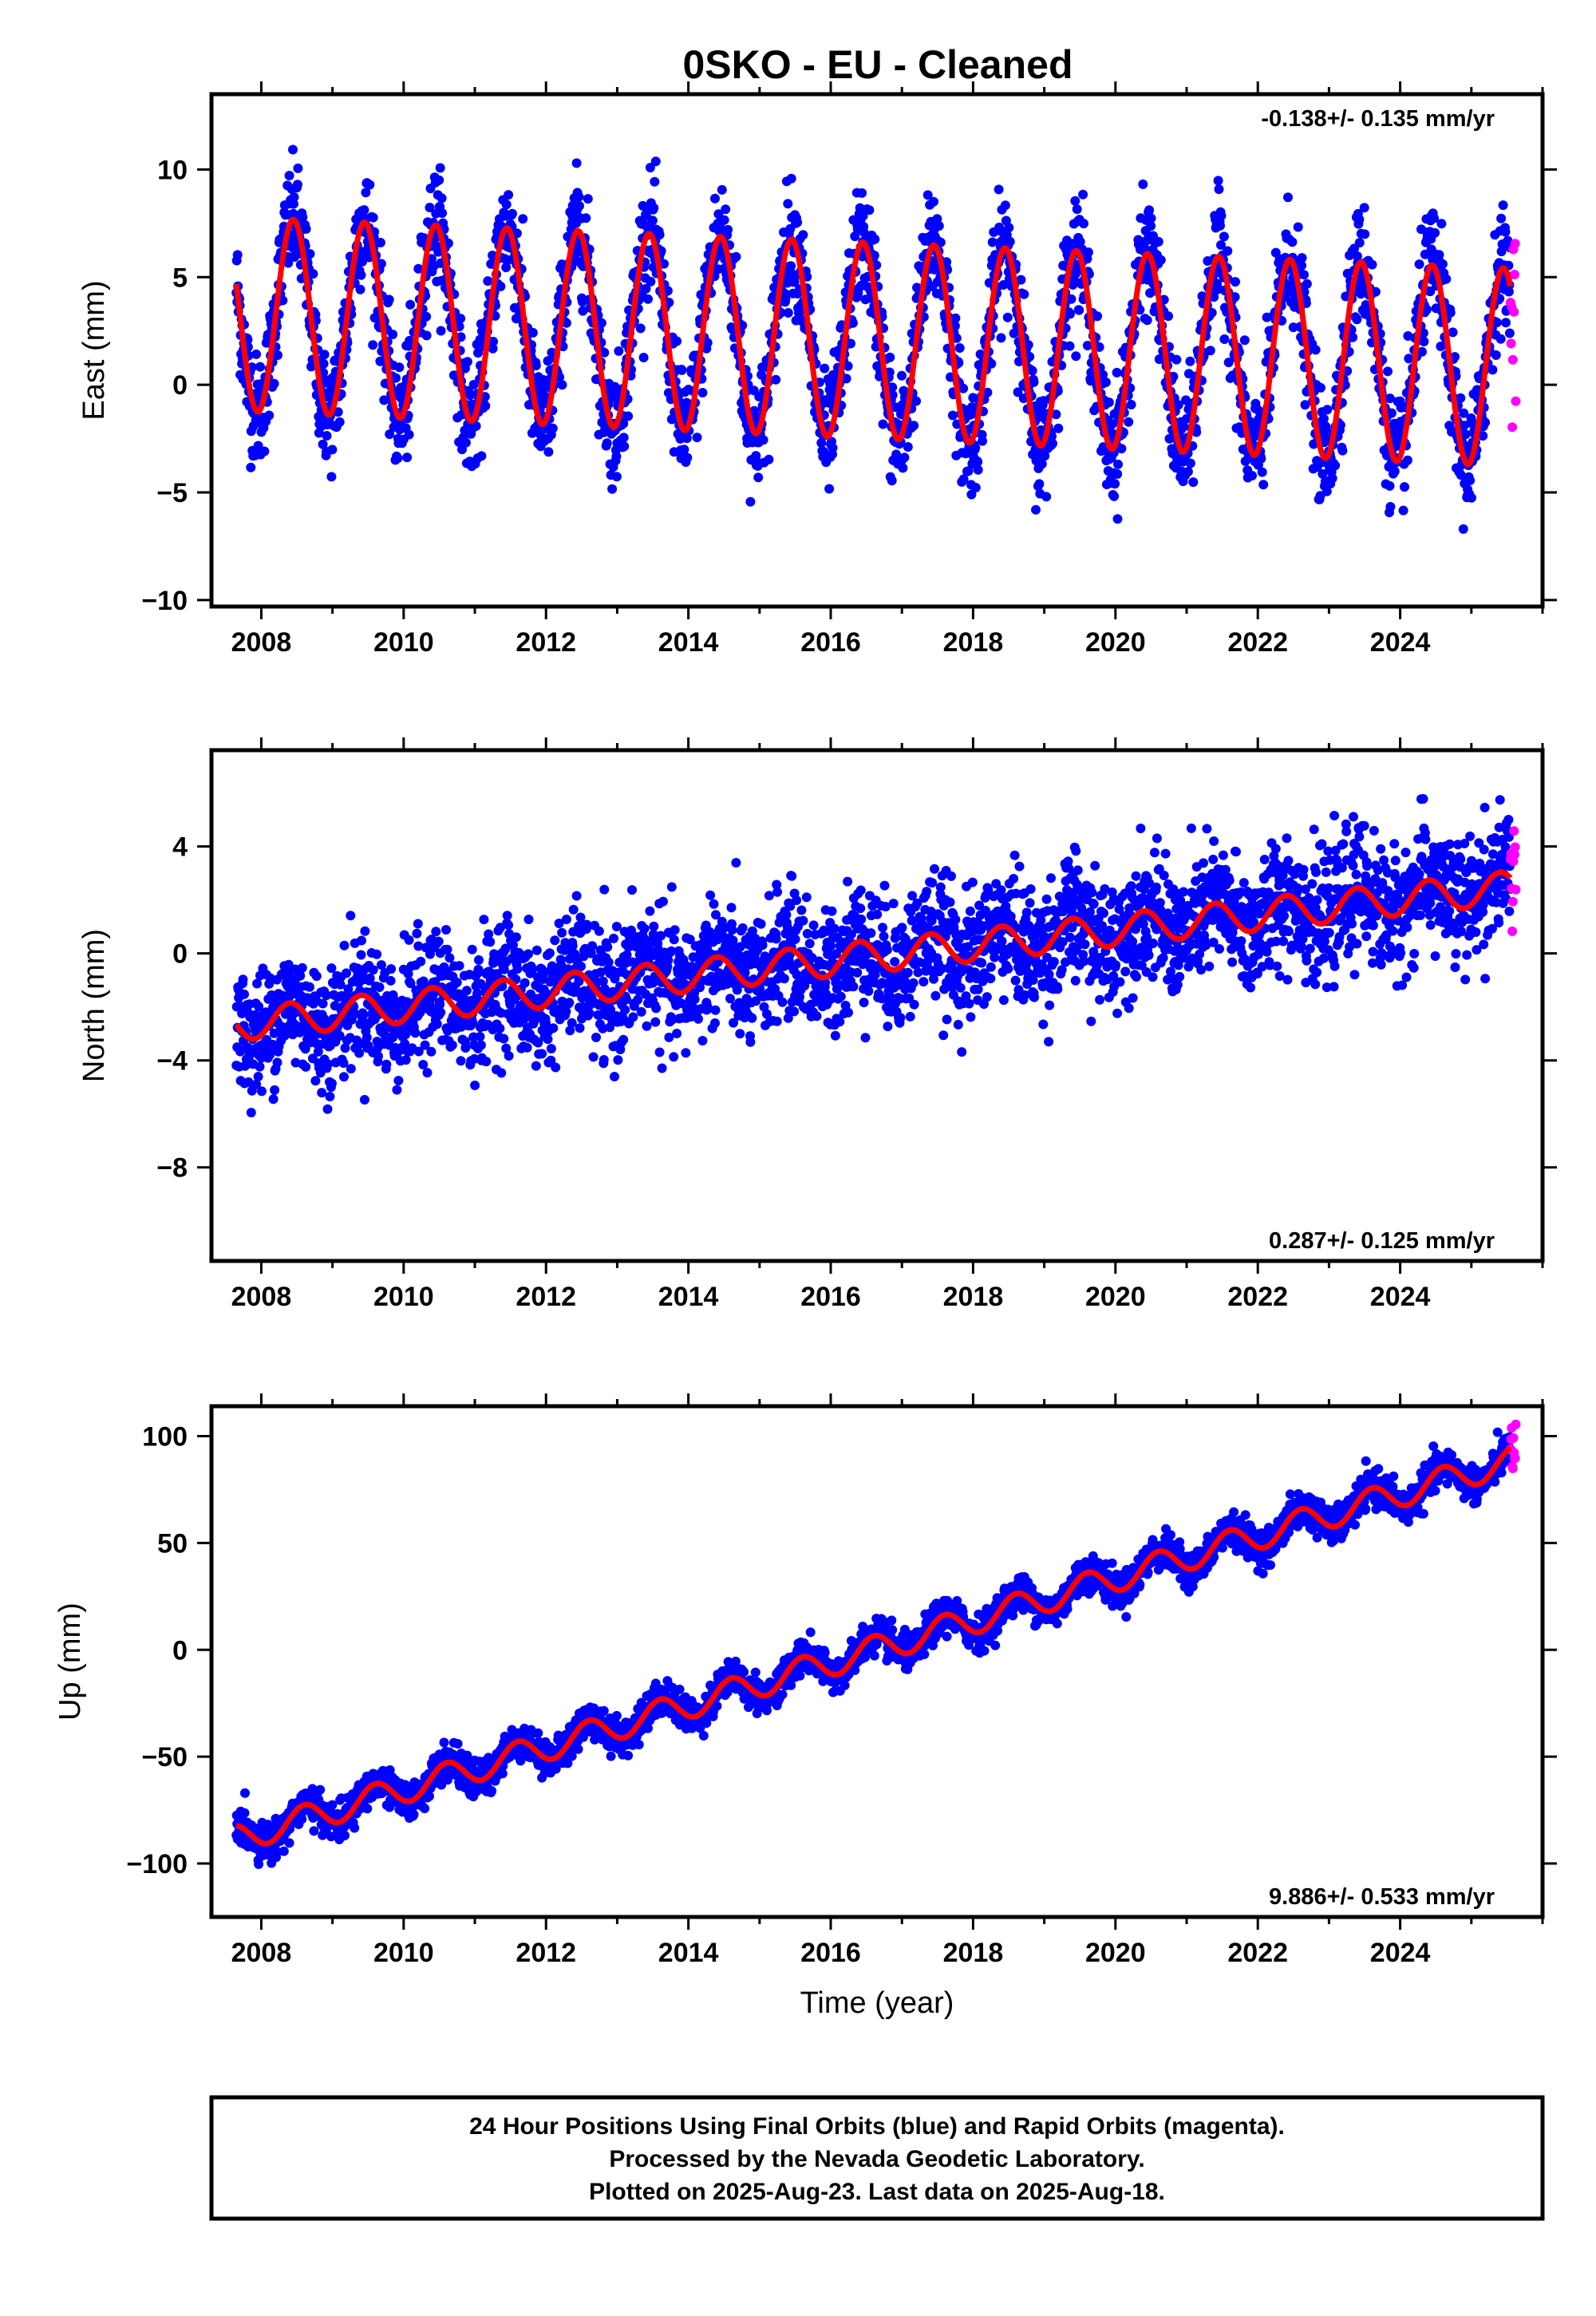 The image size is (1596, 2316). Describe the element at coordinates (261, 642) in the screenshot. I see `x-tick-label: 2008` at that location.